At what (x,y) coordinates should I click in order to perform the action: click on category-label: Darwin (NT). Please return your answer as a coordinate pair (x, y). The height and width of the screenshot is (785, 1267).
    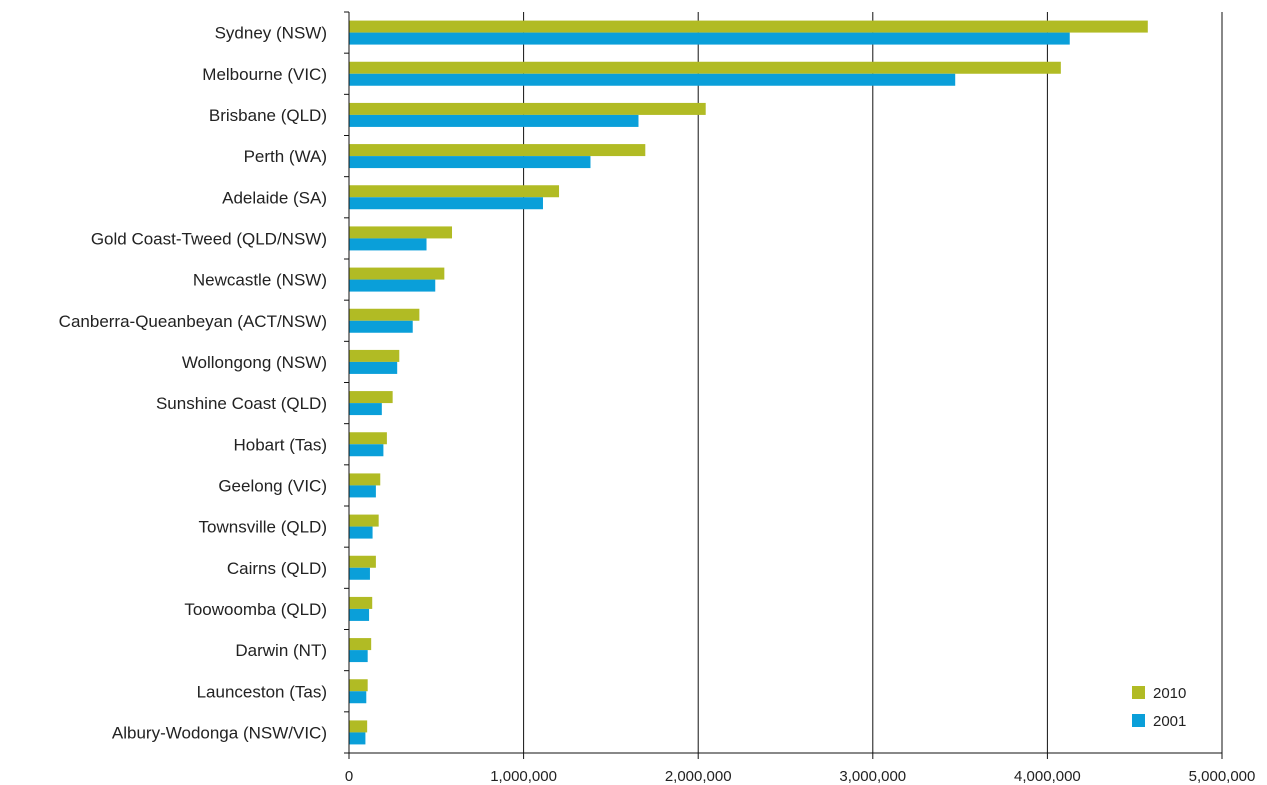
    Looking at the image, I should click on (281, 650).